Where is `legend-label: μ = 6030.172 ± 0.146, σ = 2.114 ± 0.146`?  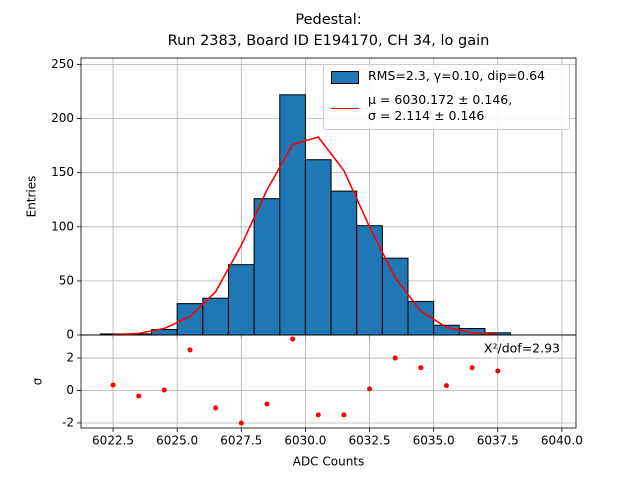
legend-label: μ = 6030.172 ± 0.146, σ = 2.114 ± 0.146 is located at coordinates (440, 107).